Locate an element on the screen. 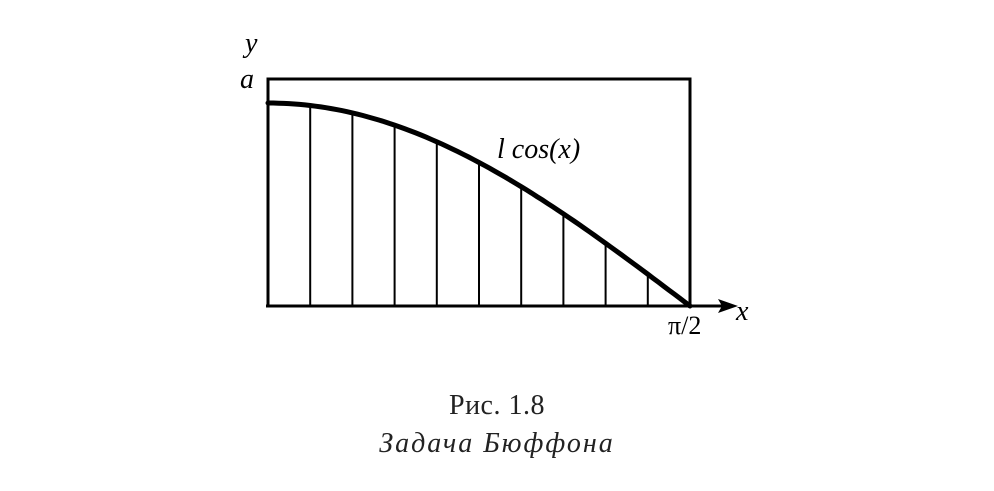  figure-number: Рис. 1.8 is located at coordinates (497, 406).